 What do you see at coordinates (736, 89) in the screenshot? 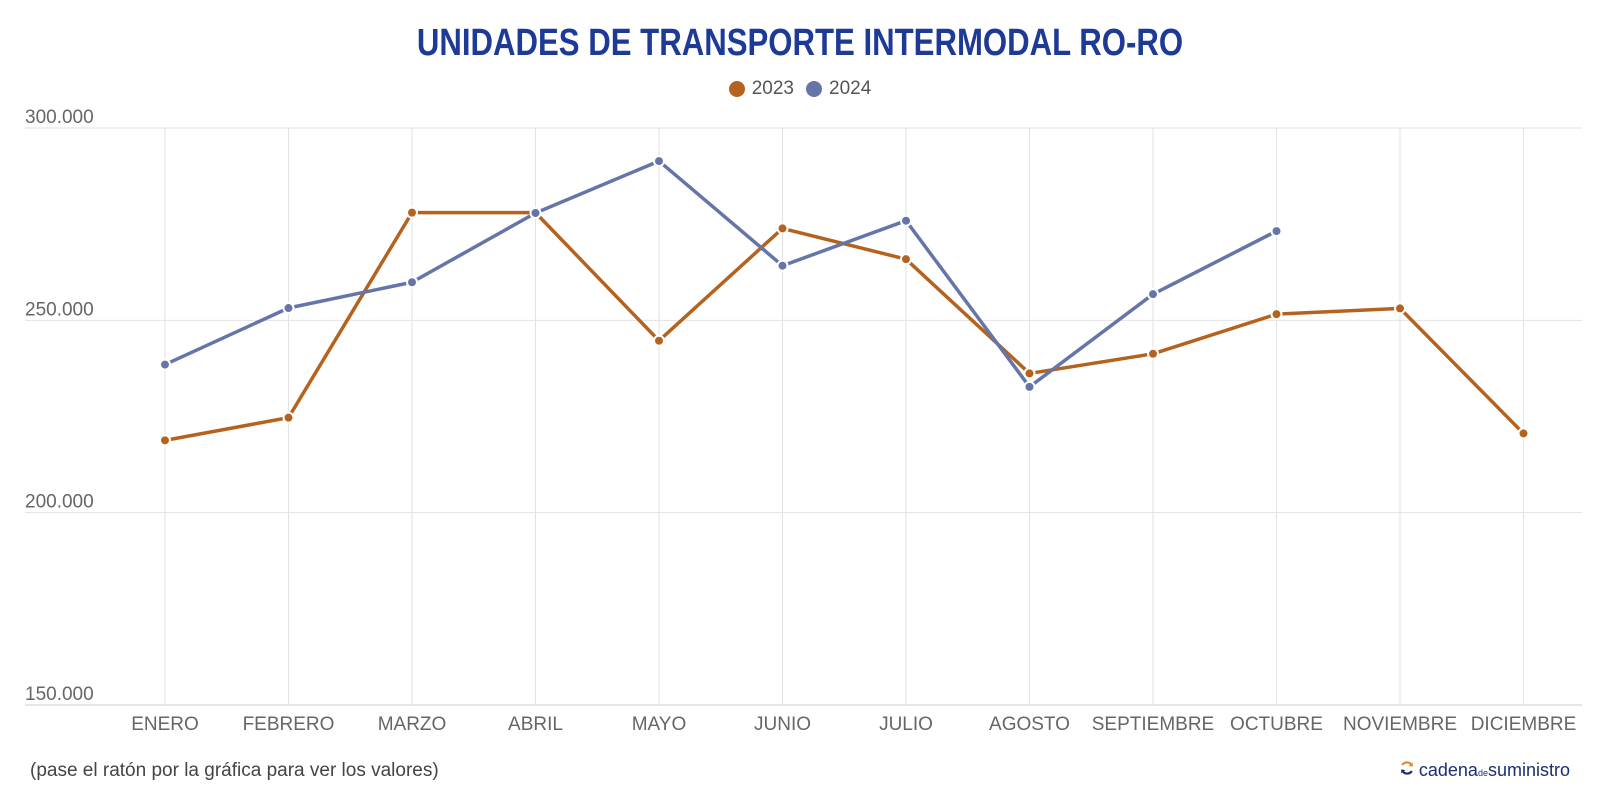
I see `legend-swatch-2023` at bounding box center [736, 89].